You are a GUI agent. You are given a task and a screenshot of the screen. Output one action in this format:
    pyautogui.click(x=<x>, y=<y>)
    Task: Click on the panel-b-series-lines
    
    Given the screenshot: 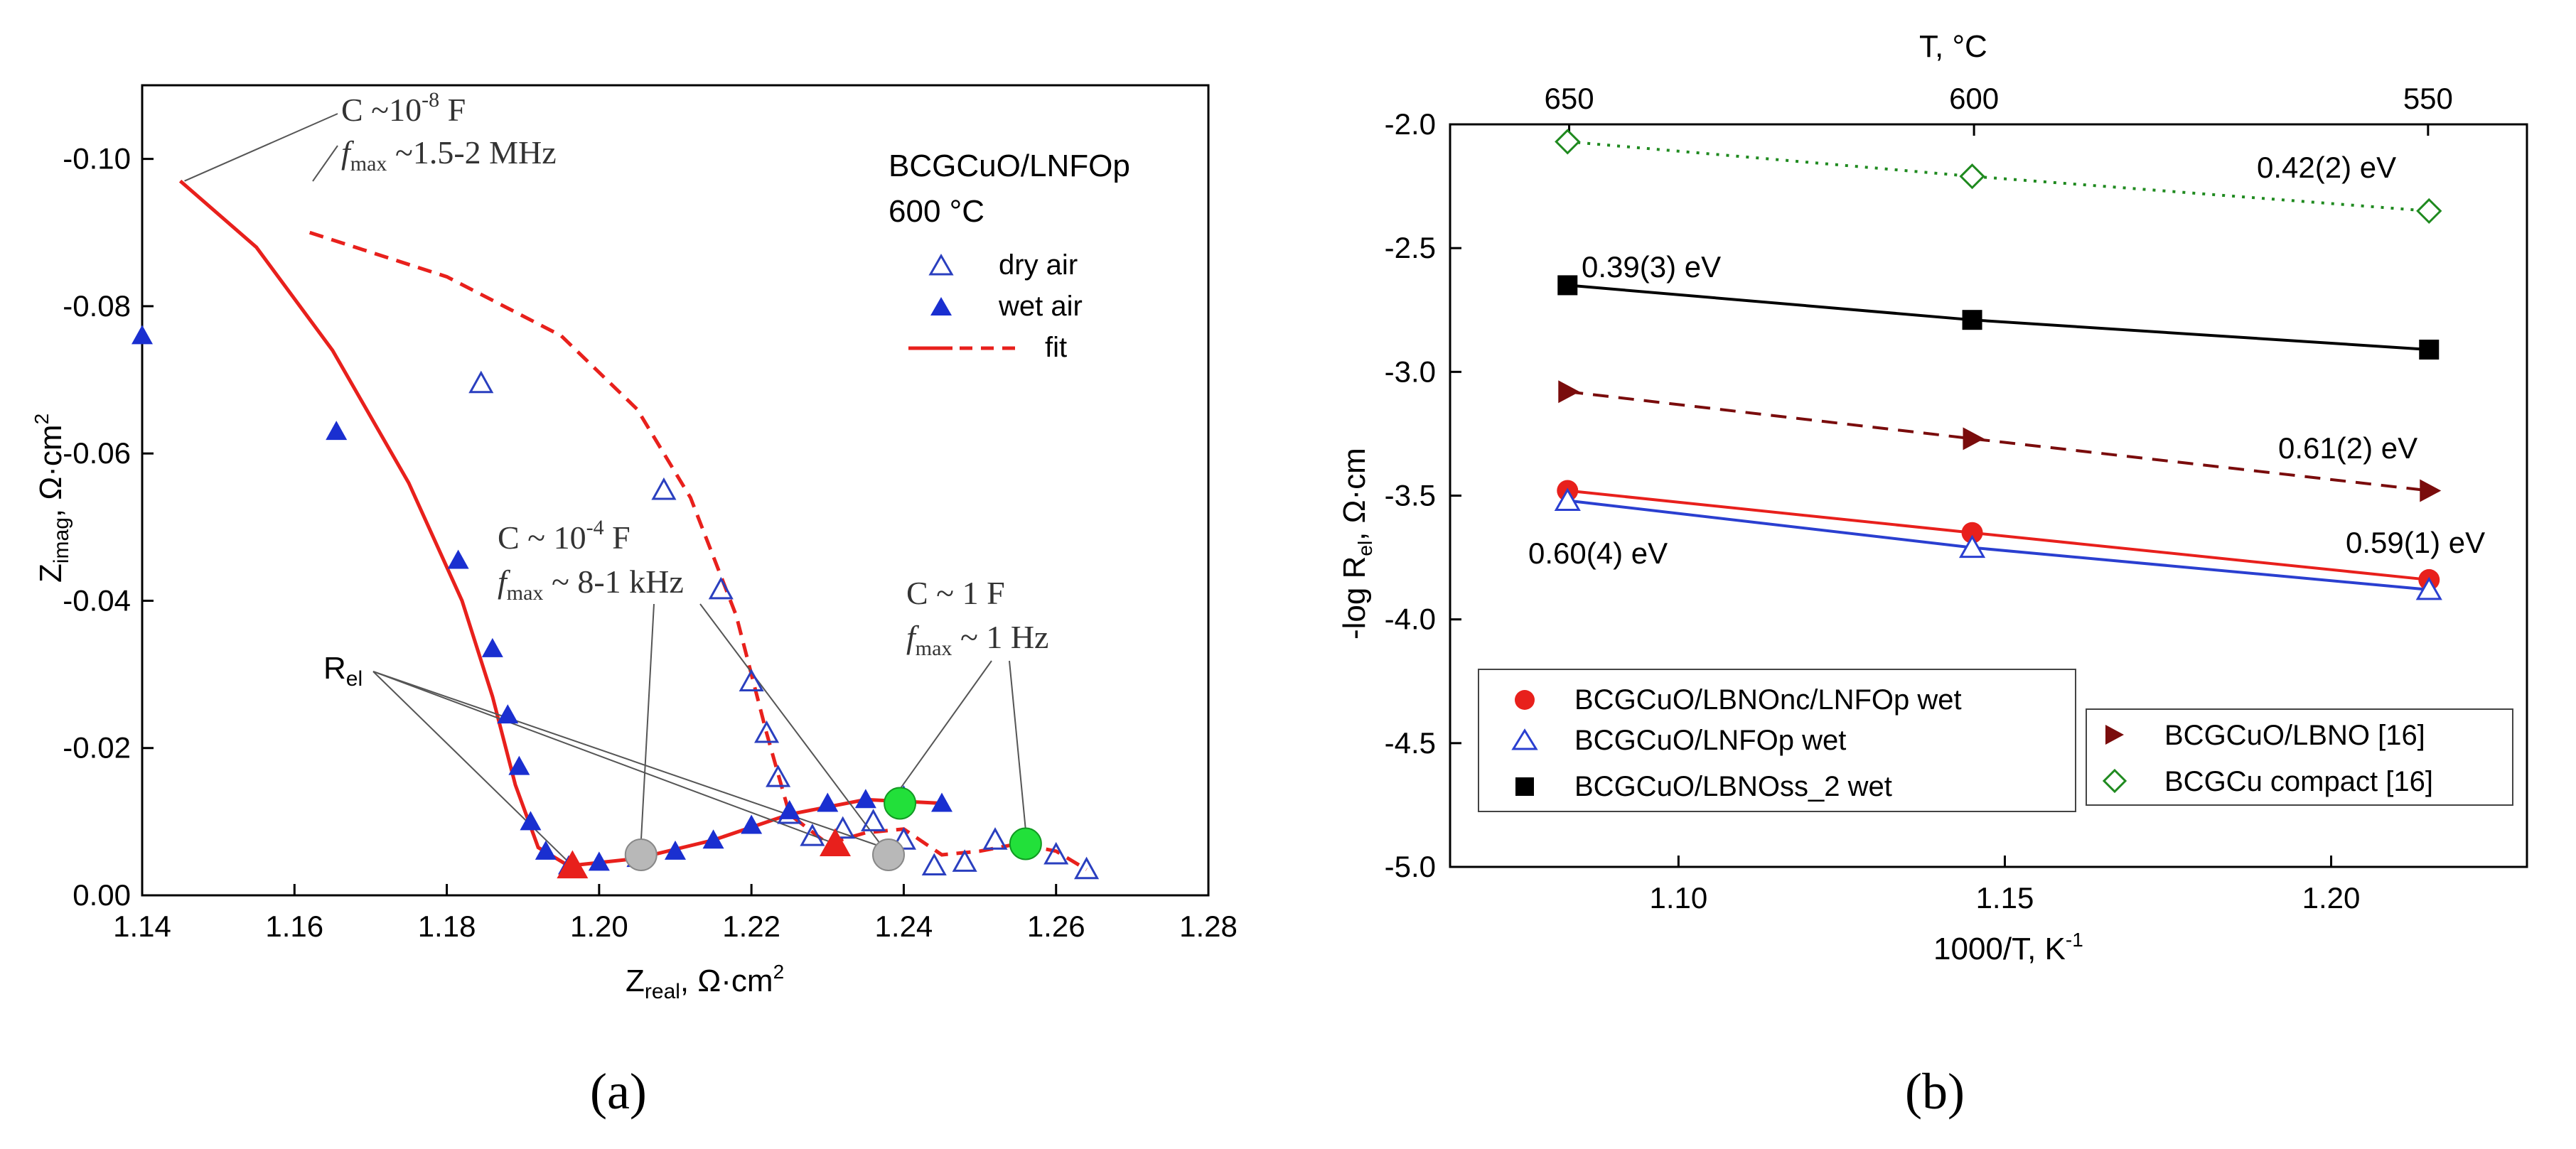 What is the action you would take?
    pyautogui.click(x=1998, y=365)
    